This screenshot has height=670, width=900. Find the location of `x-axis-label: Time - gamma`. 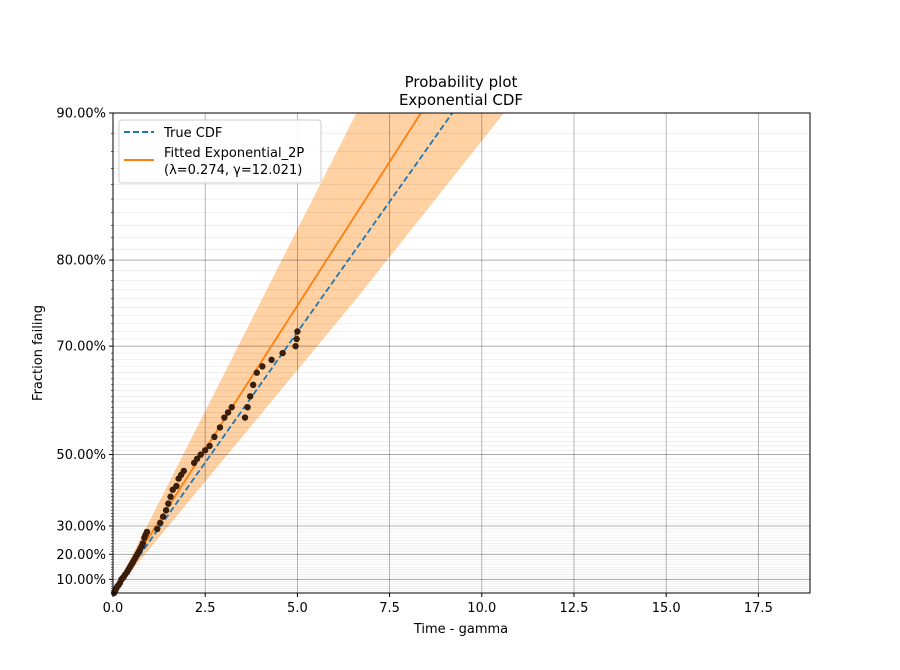

x-axis-label: Time - gamma is located at coordinates (460, 629).